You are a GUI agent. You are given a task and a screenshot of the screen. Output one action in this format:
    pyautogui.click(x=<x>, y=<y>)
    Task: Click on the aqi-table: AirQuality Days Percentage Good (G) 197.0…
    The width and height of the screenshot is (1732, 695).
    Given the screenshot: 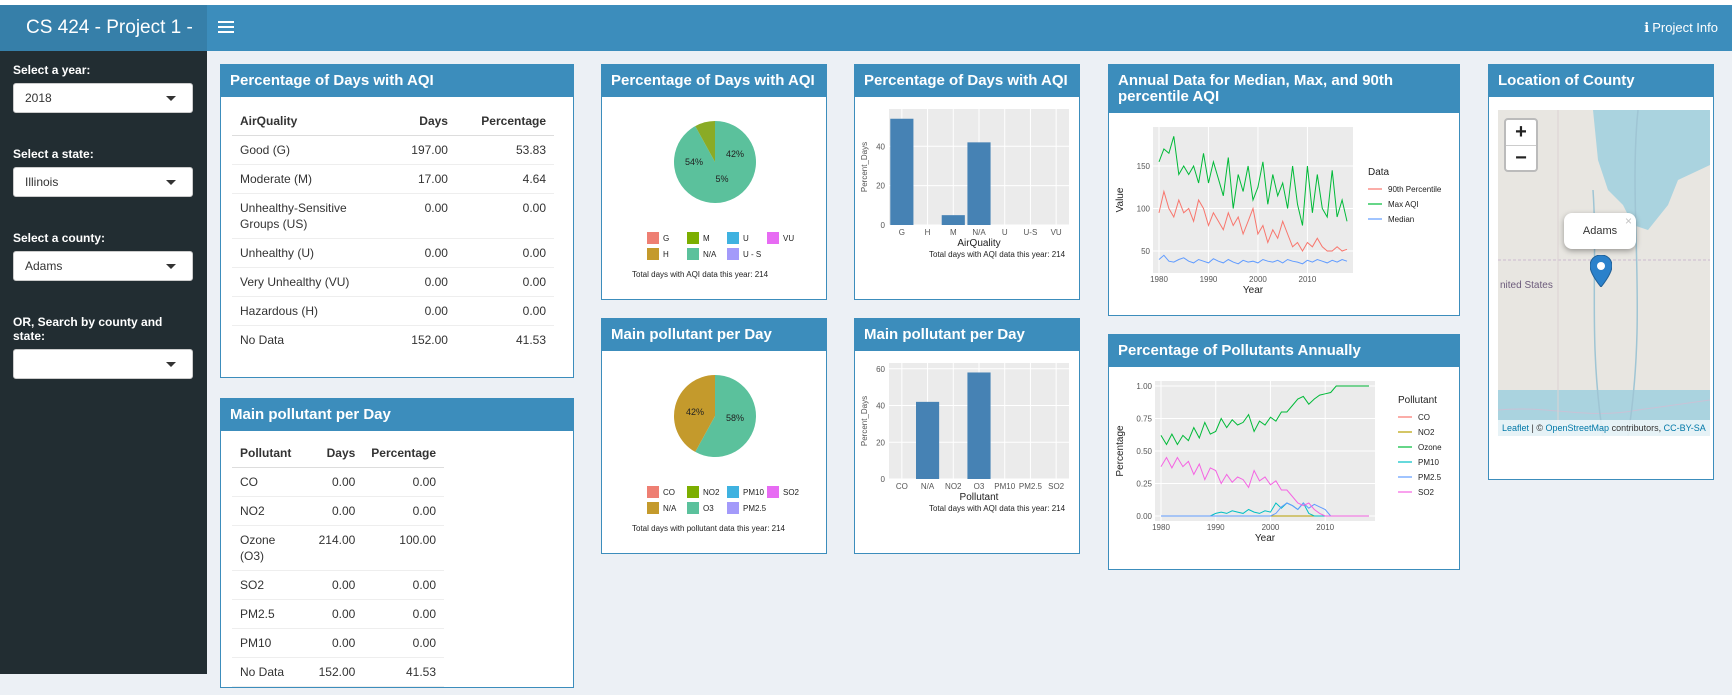 What is the action you would take?
    pyautogui.click(x=393, y=230)
    